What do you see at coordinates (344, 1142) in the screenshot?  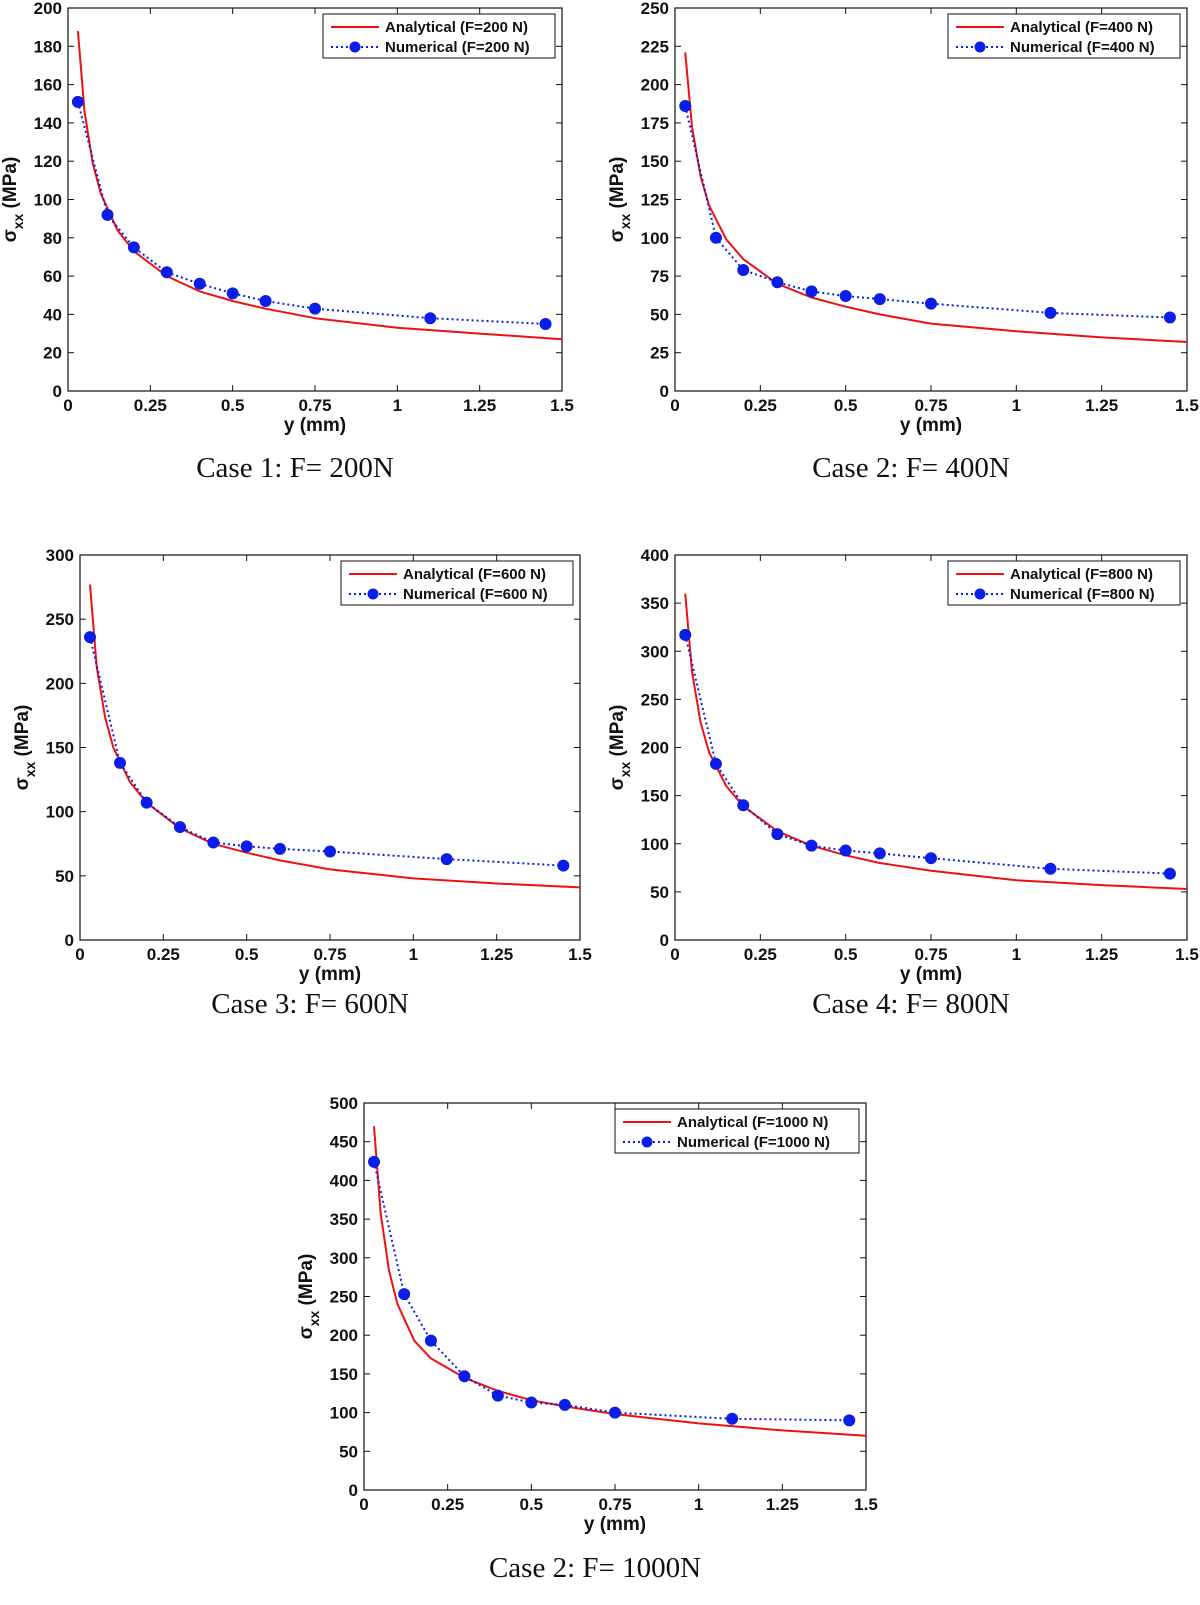 I see `y-tick-label: 450` at bounding box center [344, 1142].